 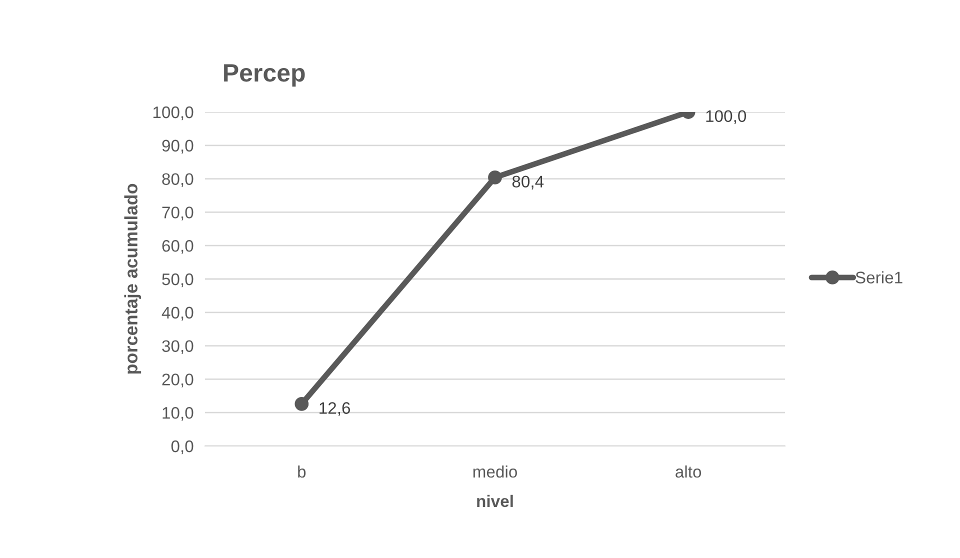 I want to click on y-tick-label: 50,0, so click(x=178, y=280).